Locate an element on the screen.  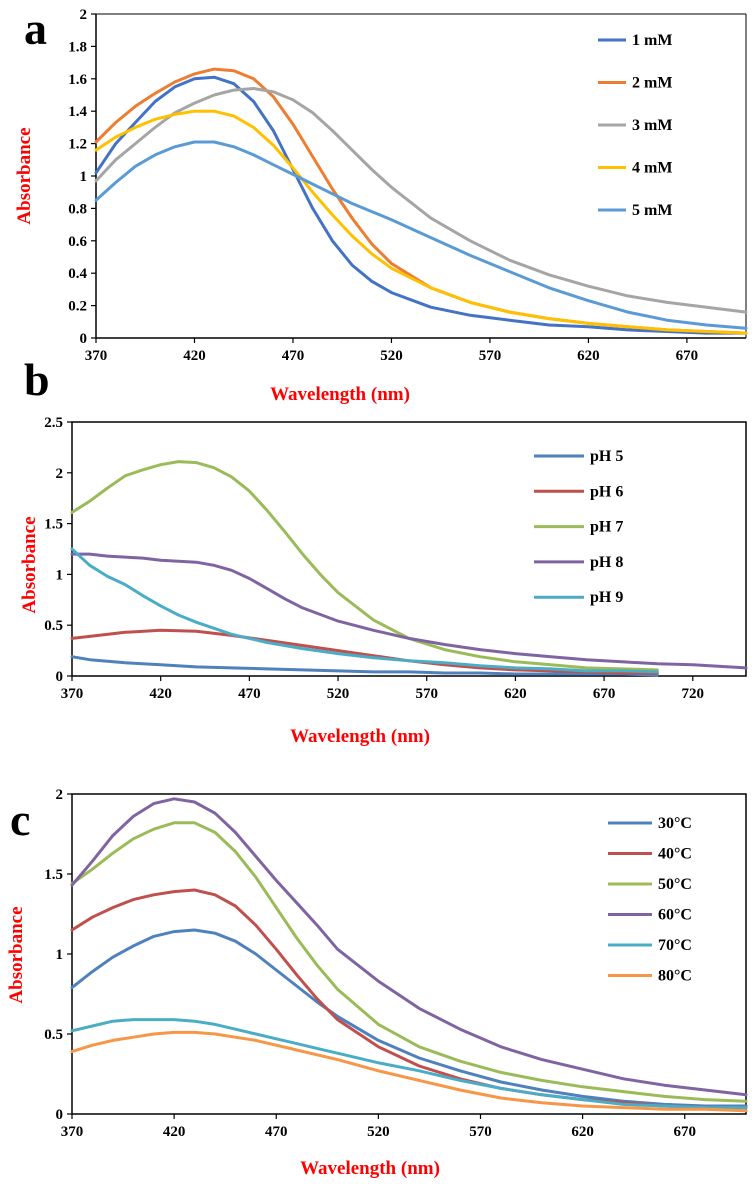
panel-label: a is located at coordinates (35, 28).